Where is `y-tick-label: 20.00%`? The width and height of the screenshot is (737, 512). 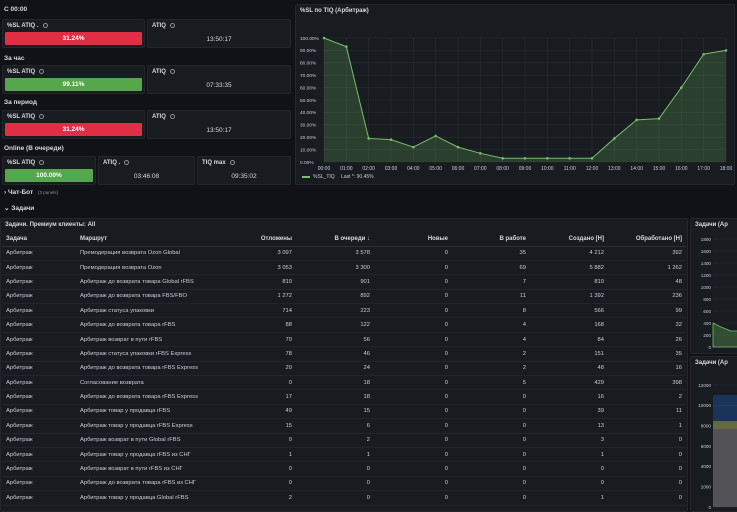 y-tick-label: 20.00% is located at coordinates (308, 138).